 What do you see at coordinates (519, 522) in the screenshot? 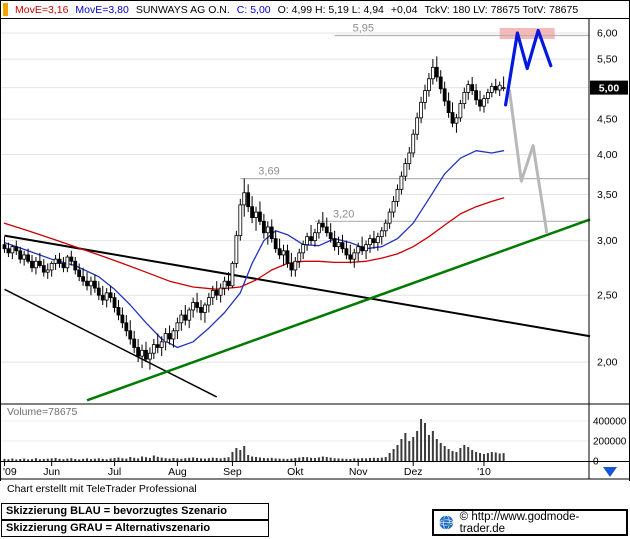
I see `copyright-url: © http://www.godmode-trader.de` at bounding box center [519, 522].